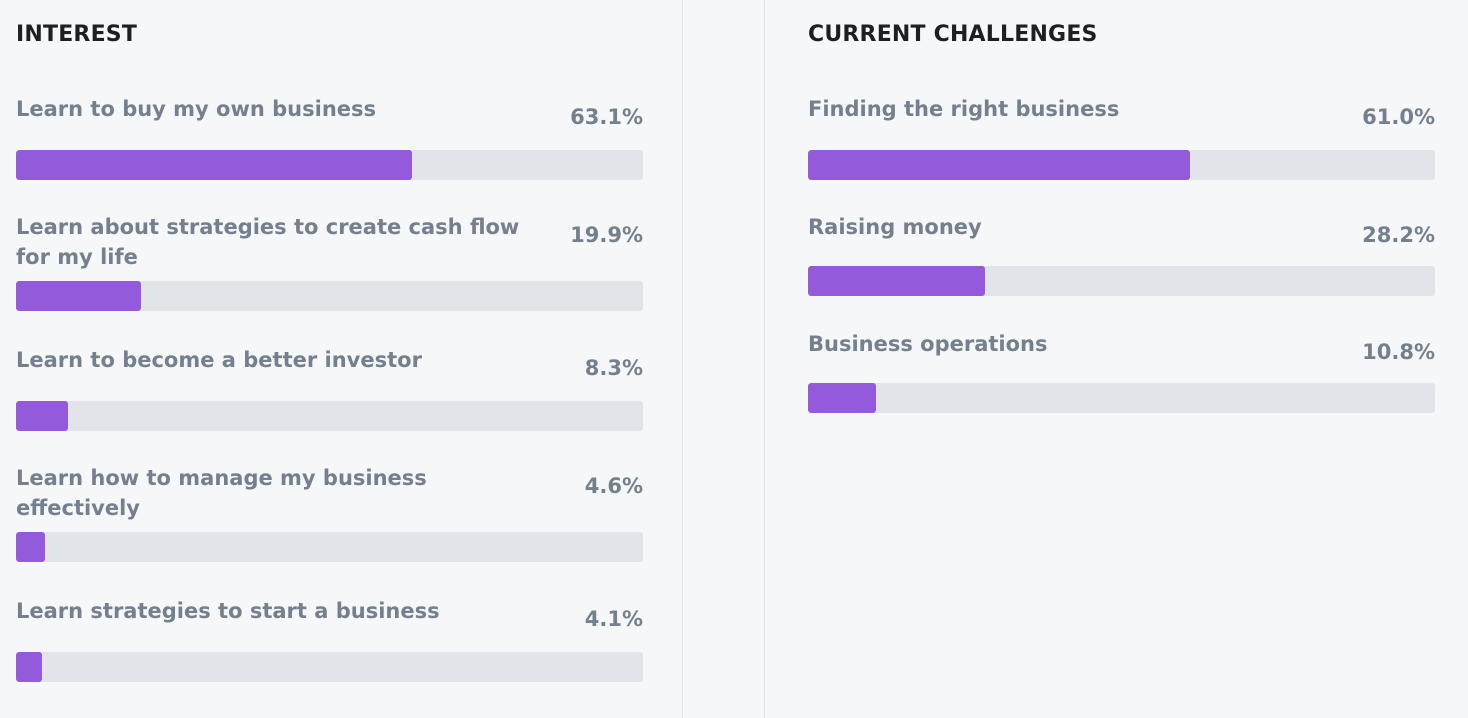 The image size is (1468, 718). What do you see at coordinates (613, 619) in the screenshot?
I see `interest-row-value: 4.1%` at bounding box center [613, 619].